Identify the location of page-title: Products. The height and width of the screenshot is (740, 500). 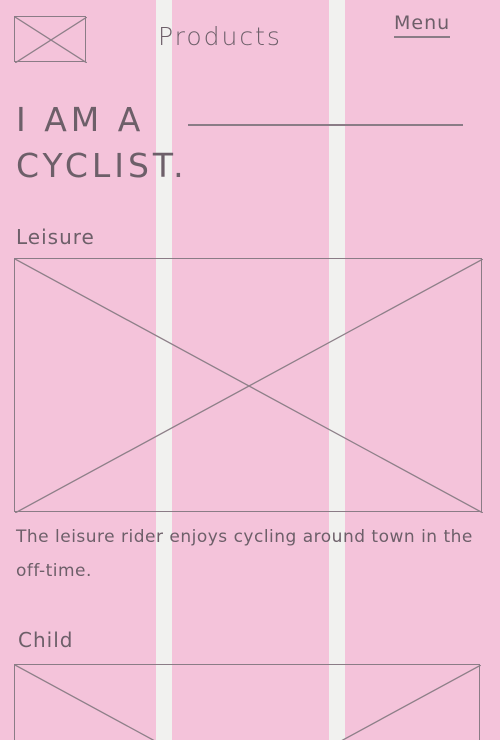
(220, 36).